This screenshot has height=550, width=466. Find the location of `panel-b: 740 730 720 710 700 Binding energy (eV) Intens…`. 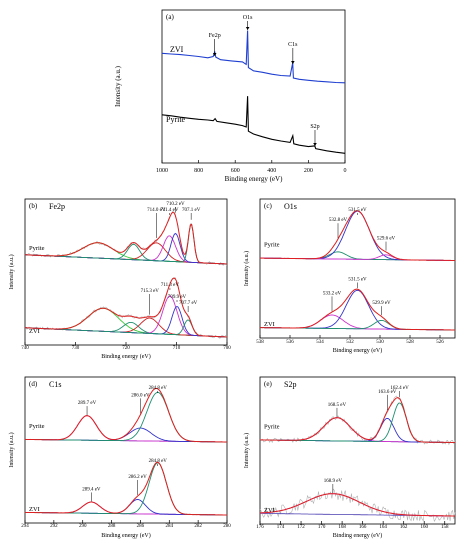

panel-b: 740 730 720 710 700 Binding energy (eV) Intens… is located at coordinates (119, 279).